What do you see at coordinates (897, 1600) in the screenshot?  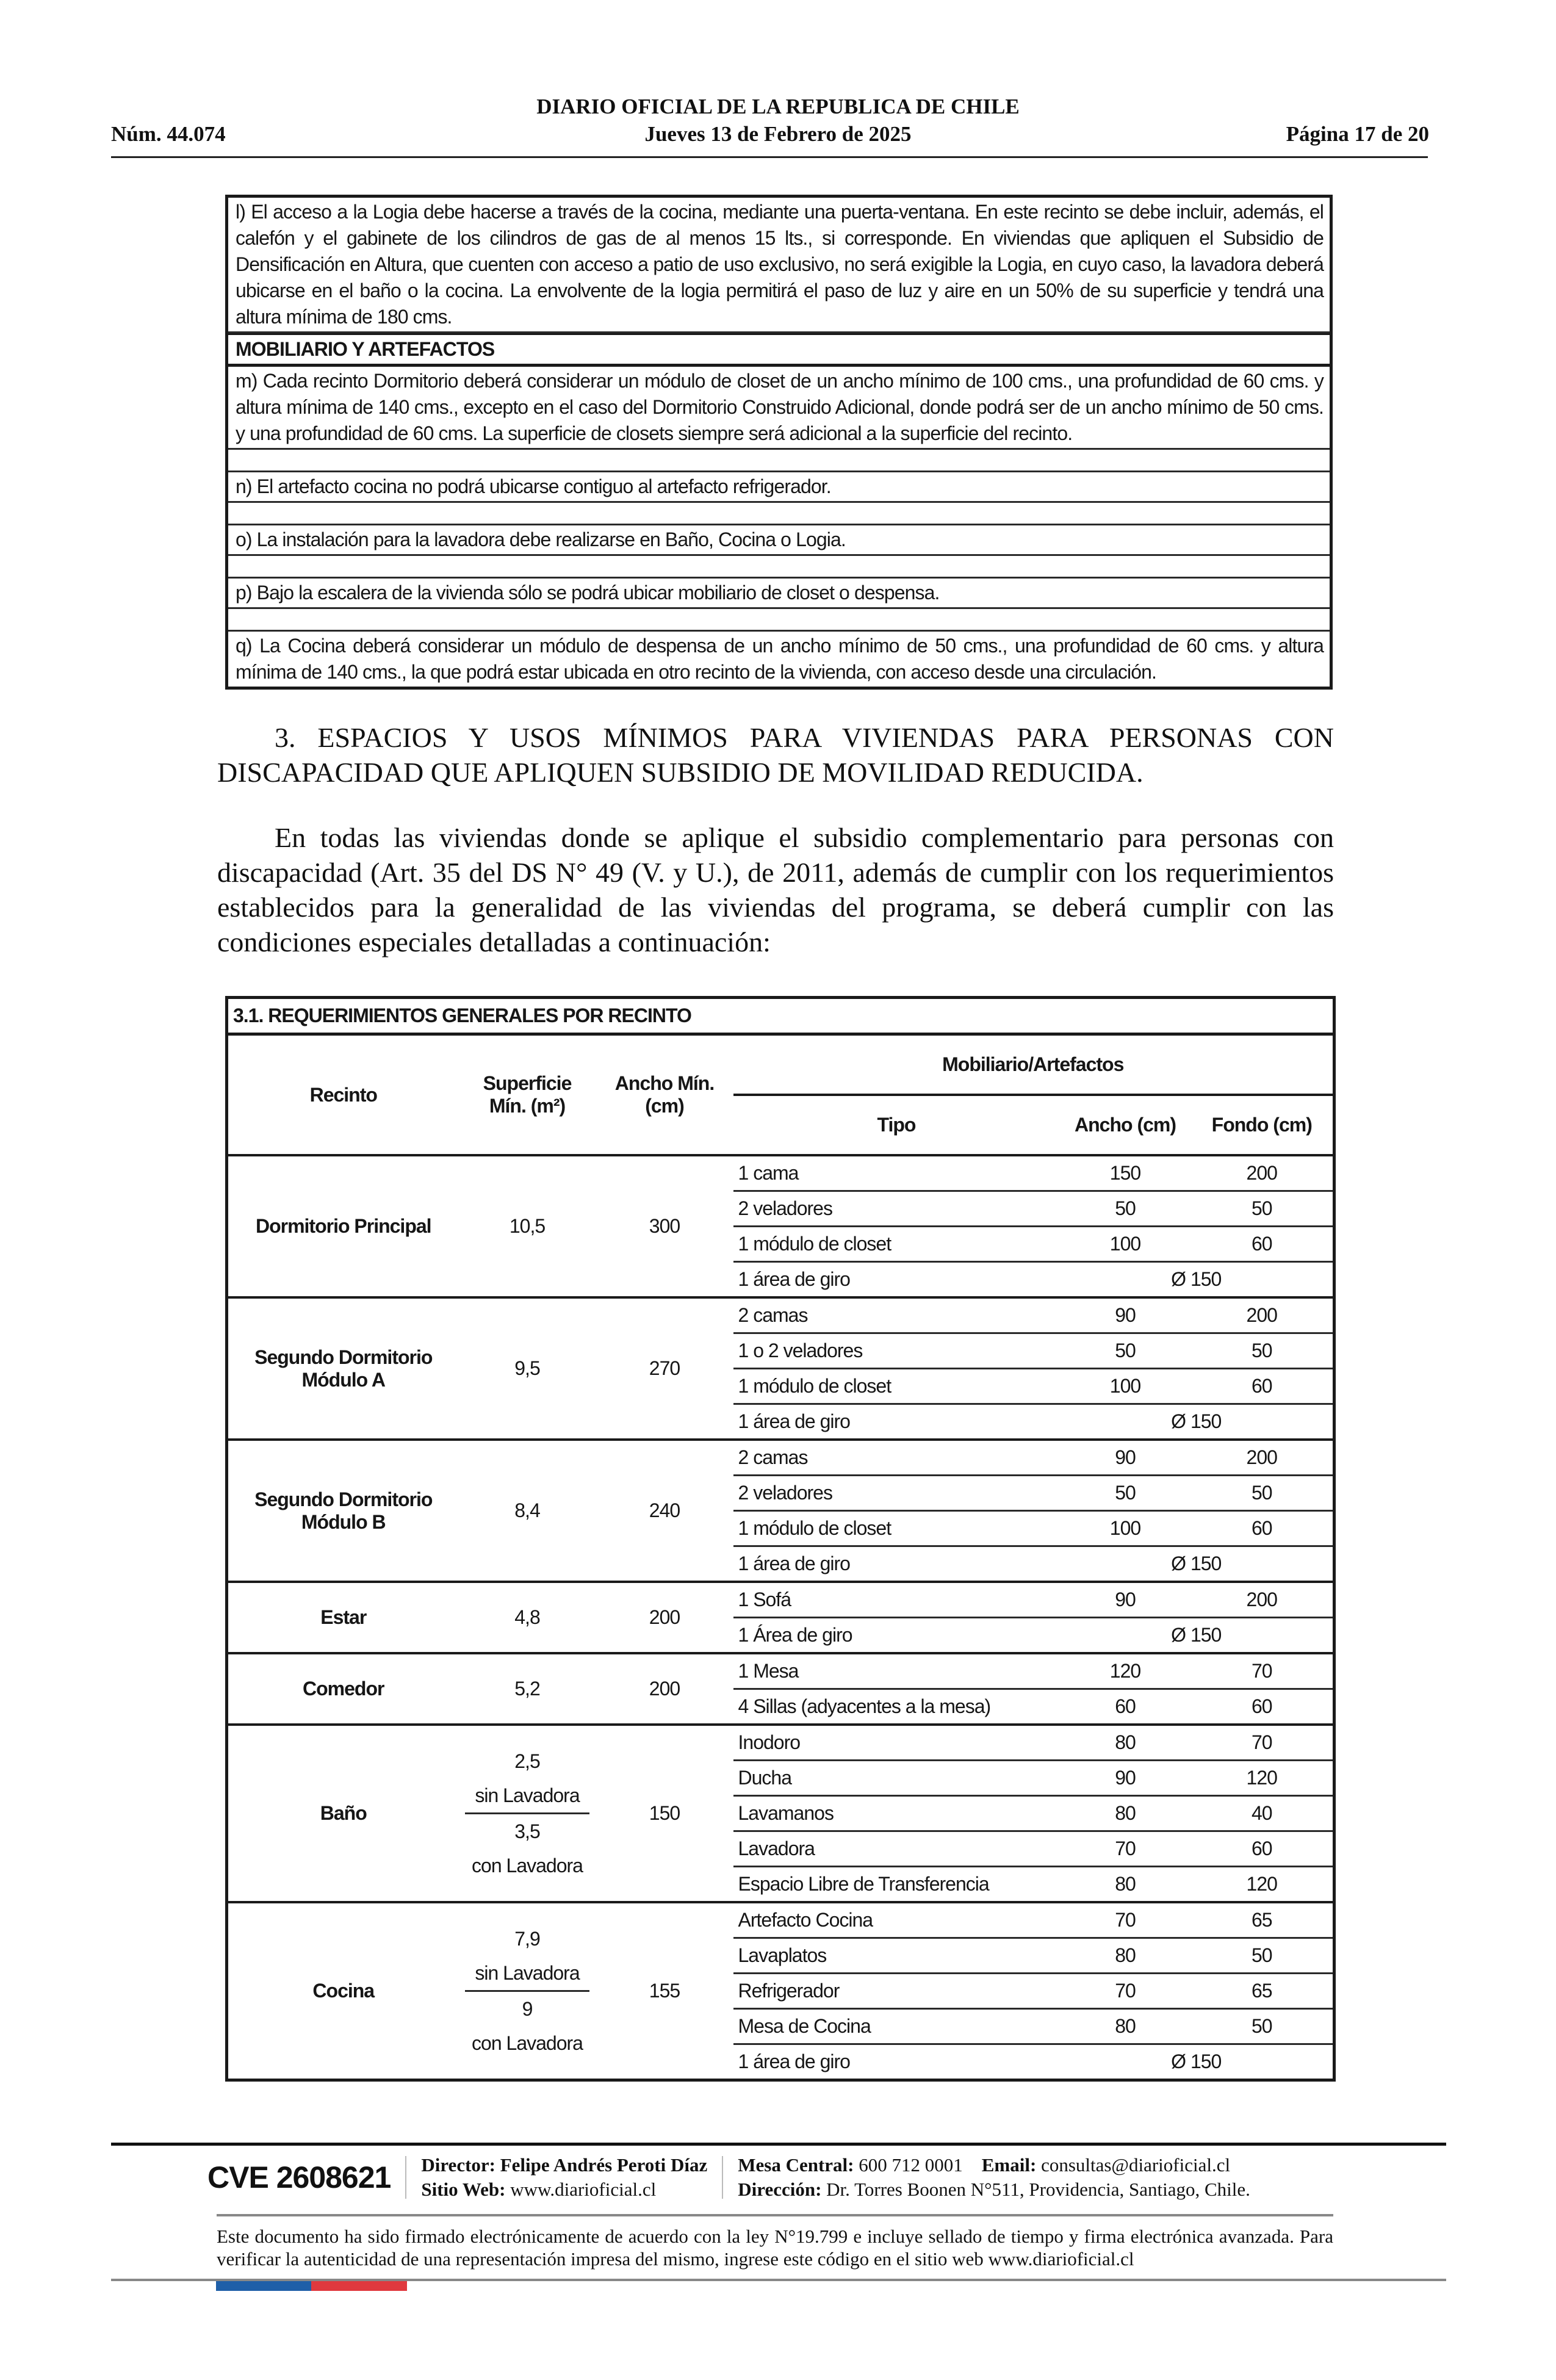 I see `item-tipo: 1 Sofá` at bounding box center [897, 1600].